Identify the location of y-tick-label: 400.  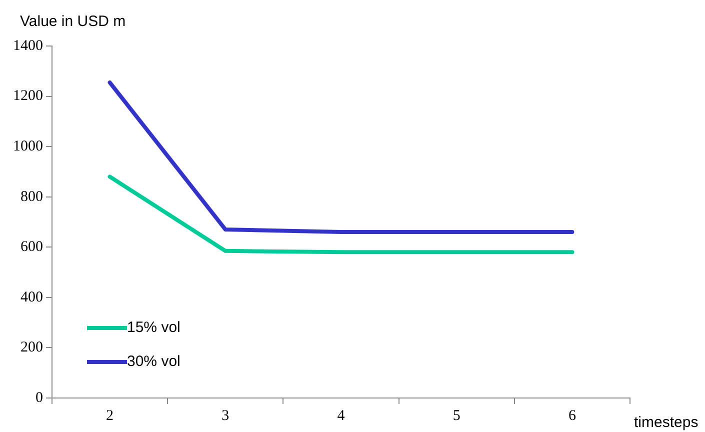
(31, 297).